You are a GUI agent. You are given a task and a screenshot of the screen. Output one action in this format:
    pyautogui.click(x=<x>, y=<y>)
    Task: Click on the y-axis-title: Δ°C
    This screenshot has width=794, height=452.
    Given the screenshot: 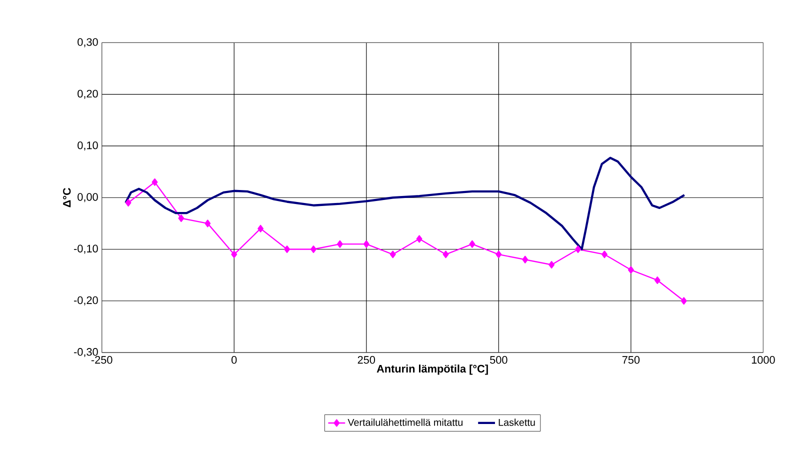 What is the action you would take?
    pyautogui.click(x=67, y=198)
    